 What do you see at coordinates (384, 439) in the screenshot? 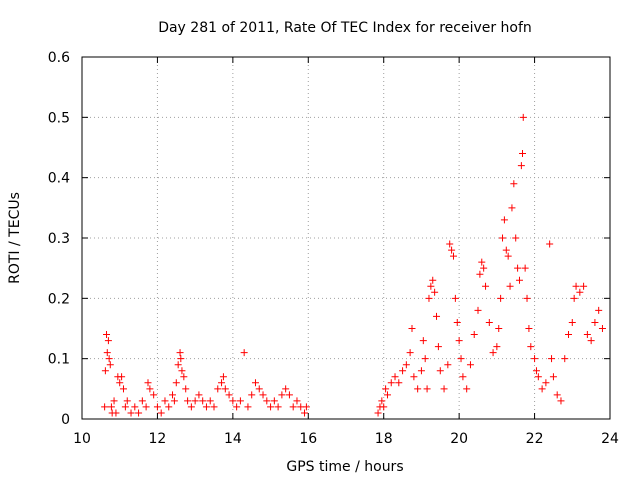
I see `x-tick-label: 18` at bounding box center [384, 439].